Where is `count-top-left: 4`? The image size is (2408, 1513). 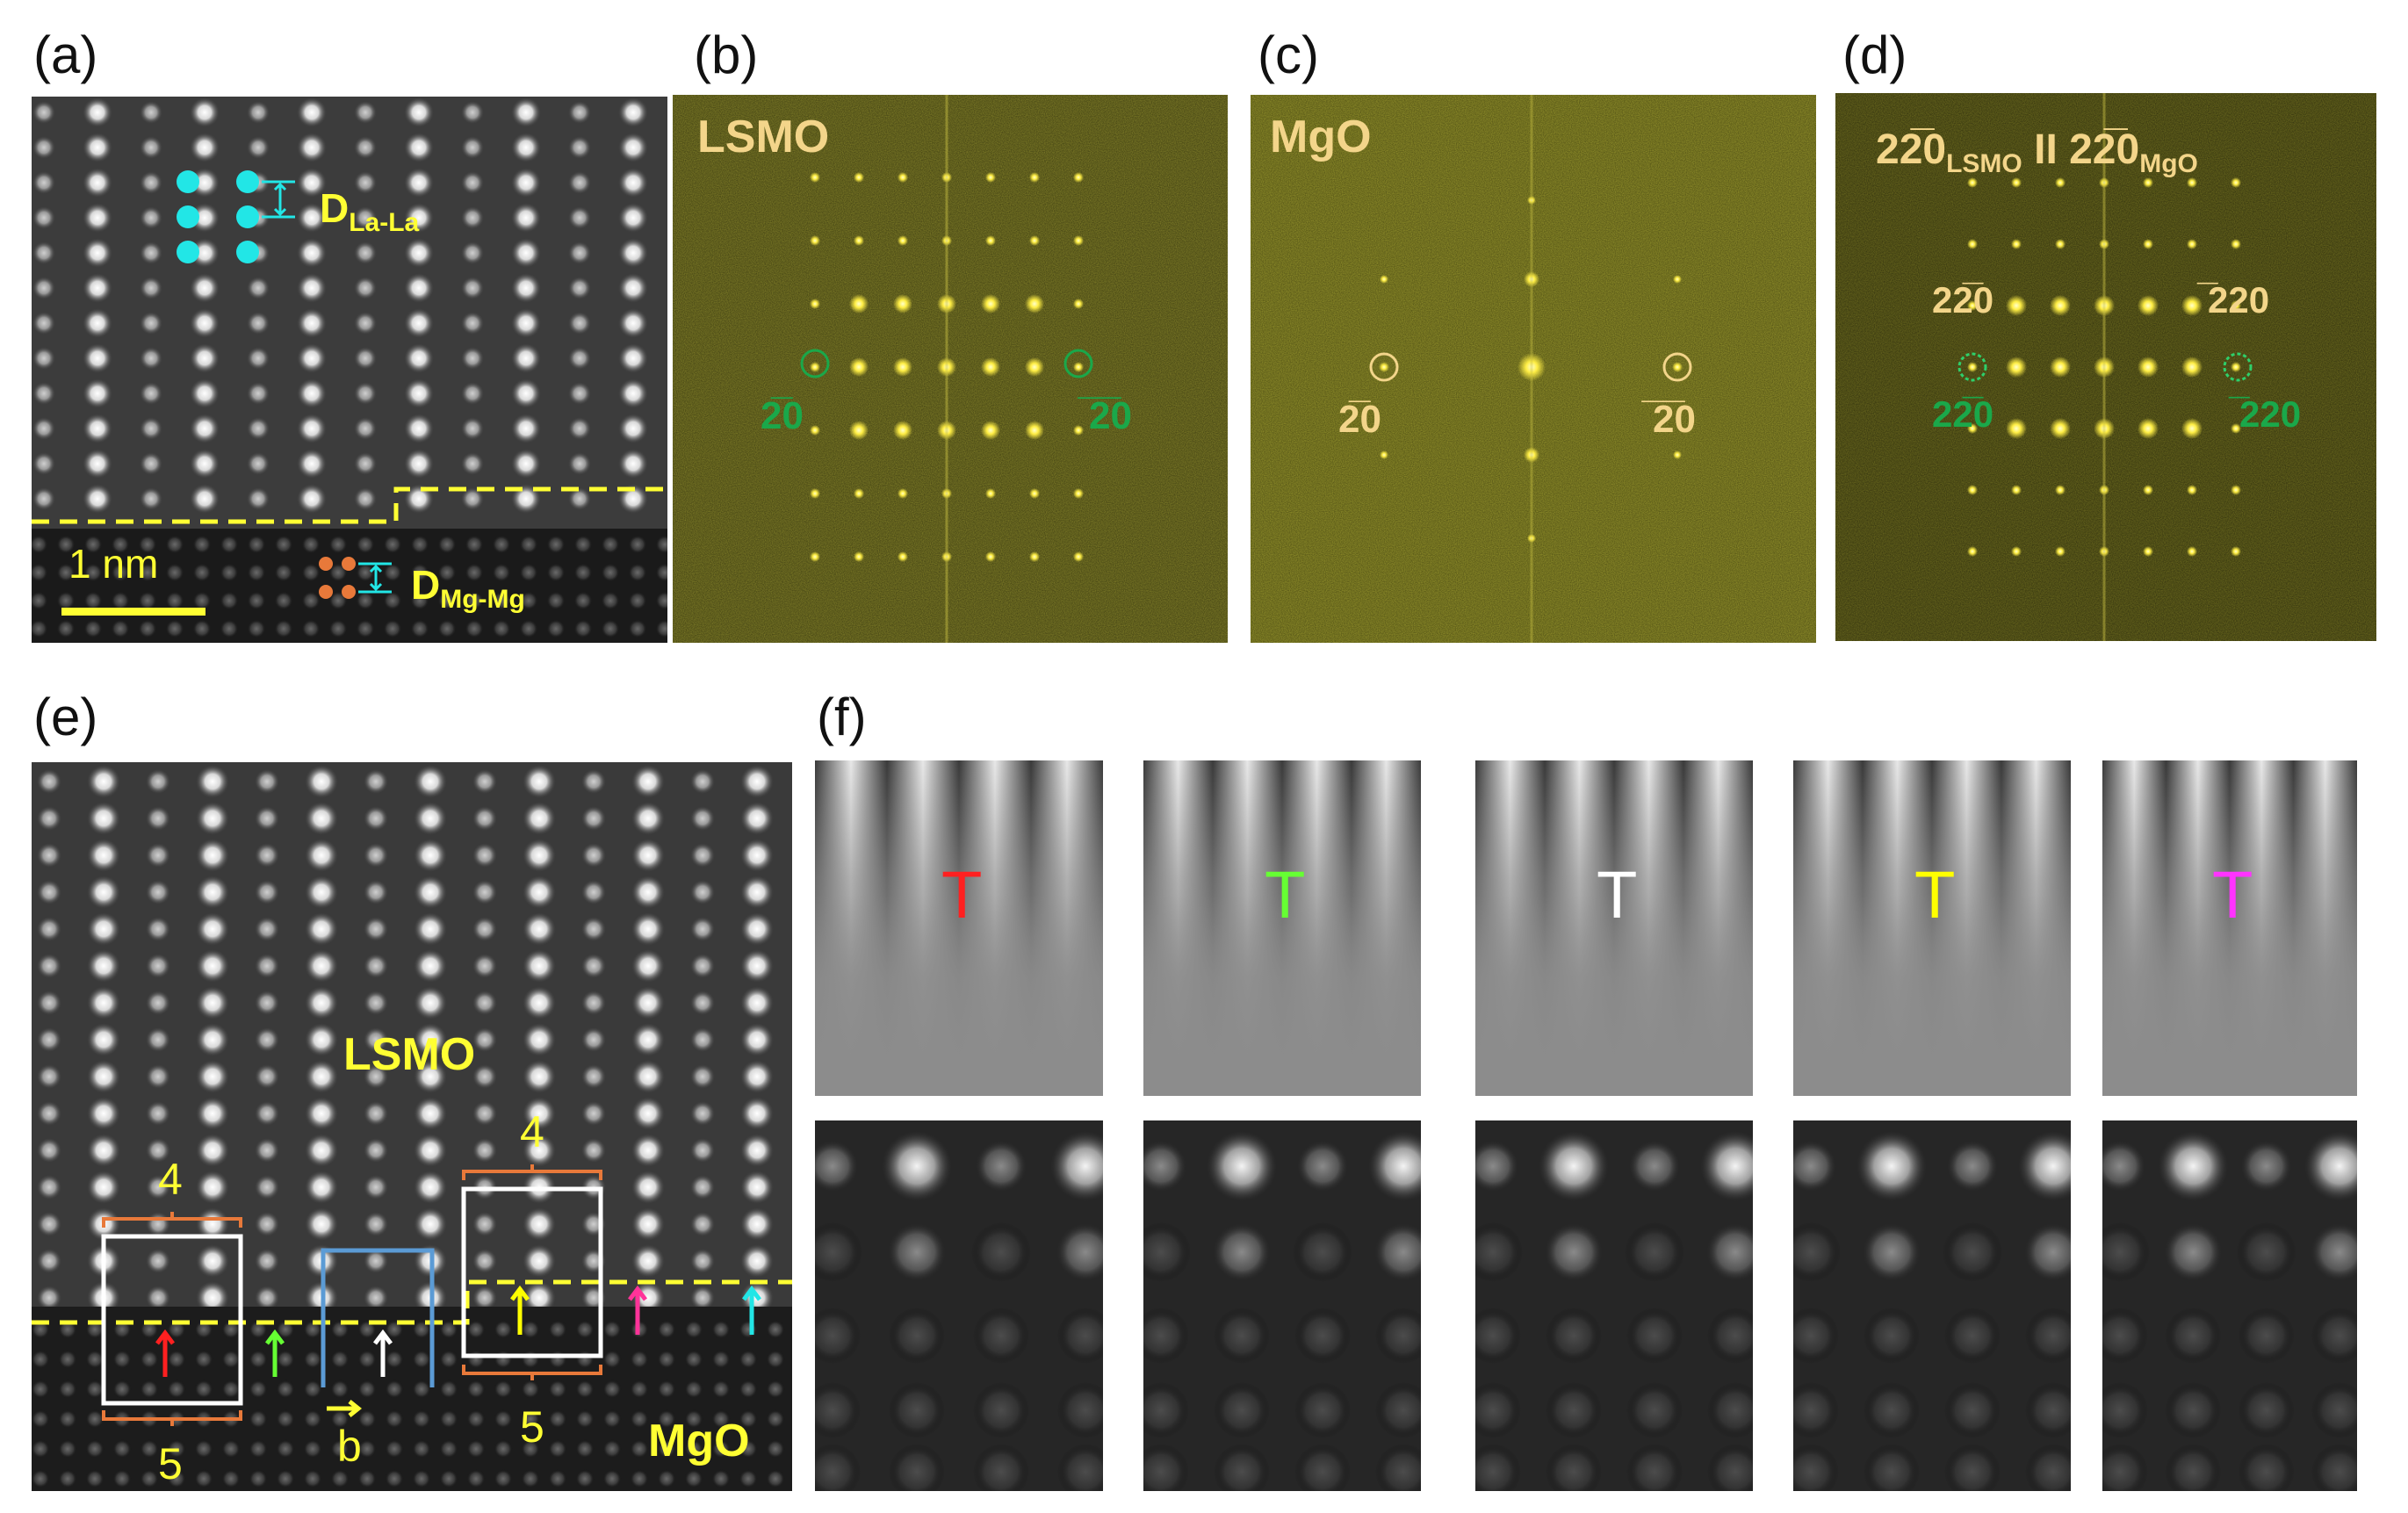
count-top-left: 4 is located at coordinates (170, 1179).